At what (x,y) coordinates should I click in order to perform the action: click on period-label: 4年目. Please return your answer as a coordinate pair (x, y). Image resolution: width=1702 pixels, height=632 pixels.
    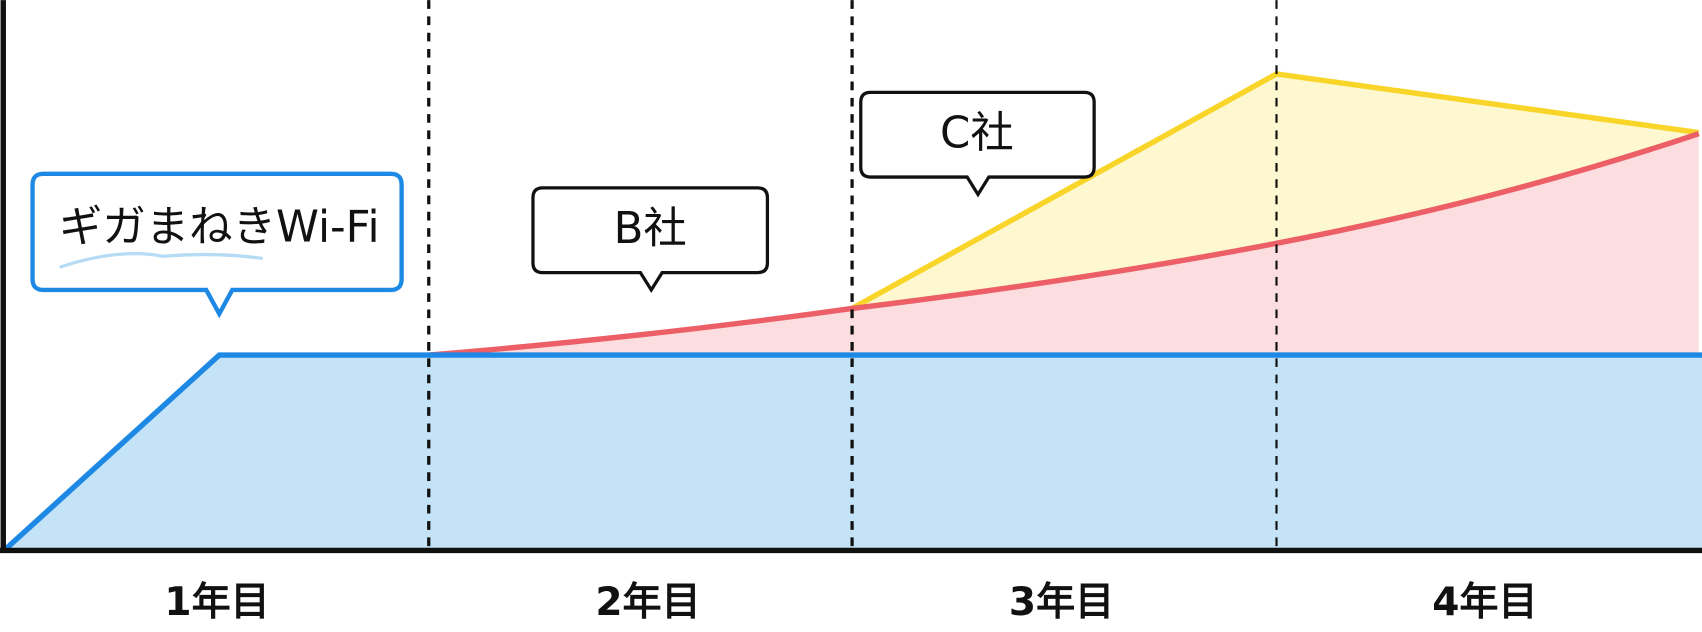
    Looking at the image, I should click on (1484, 602).